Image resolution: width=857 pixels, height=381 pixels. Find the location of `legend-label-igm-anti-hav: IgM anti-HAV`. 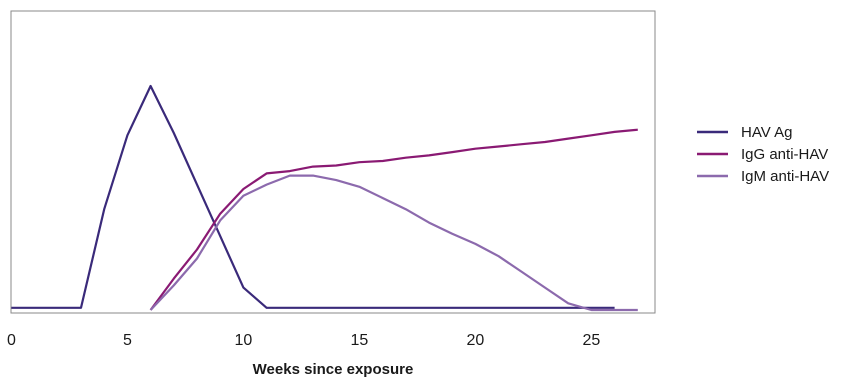

legend-label-igm-anti-hav: IgM anti-HAV is located at coordinates (785, 176).